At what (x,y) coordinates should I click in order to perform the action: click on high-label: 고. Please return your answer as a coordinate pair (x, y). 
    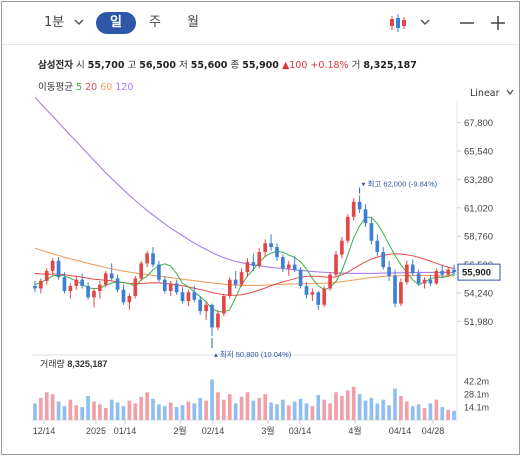
    Looking at the image, I should click on (132, 65).